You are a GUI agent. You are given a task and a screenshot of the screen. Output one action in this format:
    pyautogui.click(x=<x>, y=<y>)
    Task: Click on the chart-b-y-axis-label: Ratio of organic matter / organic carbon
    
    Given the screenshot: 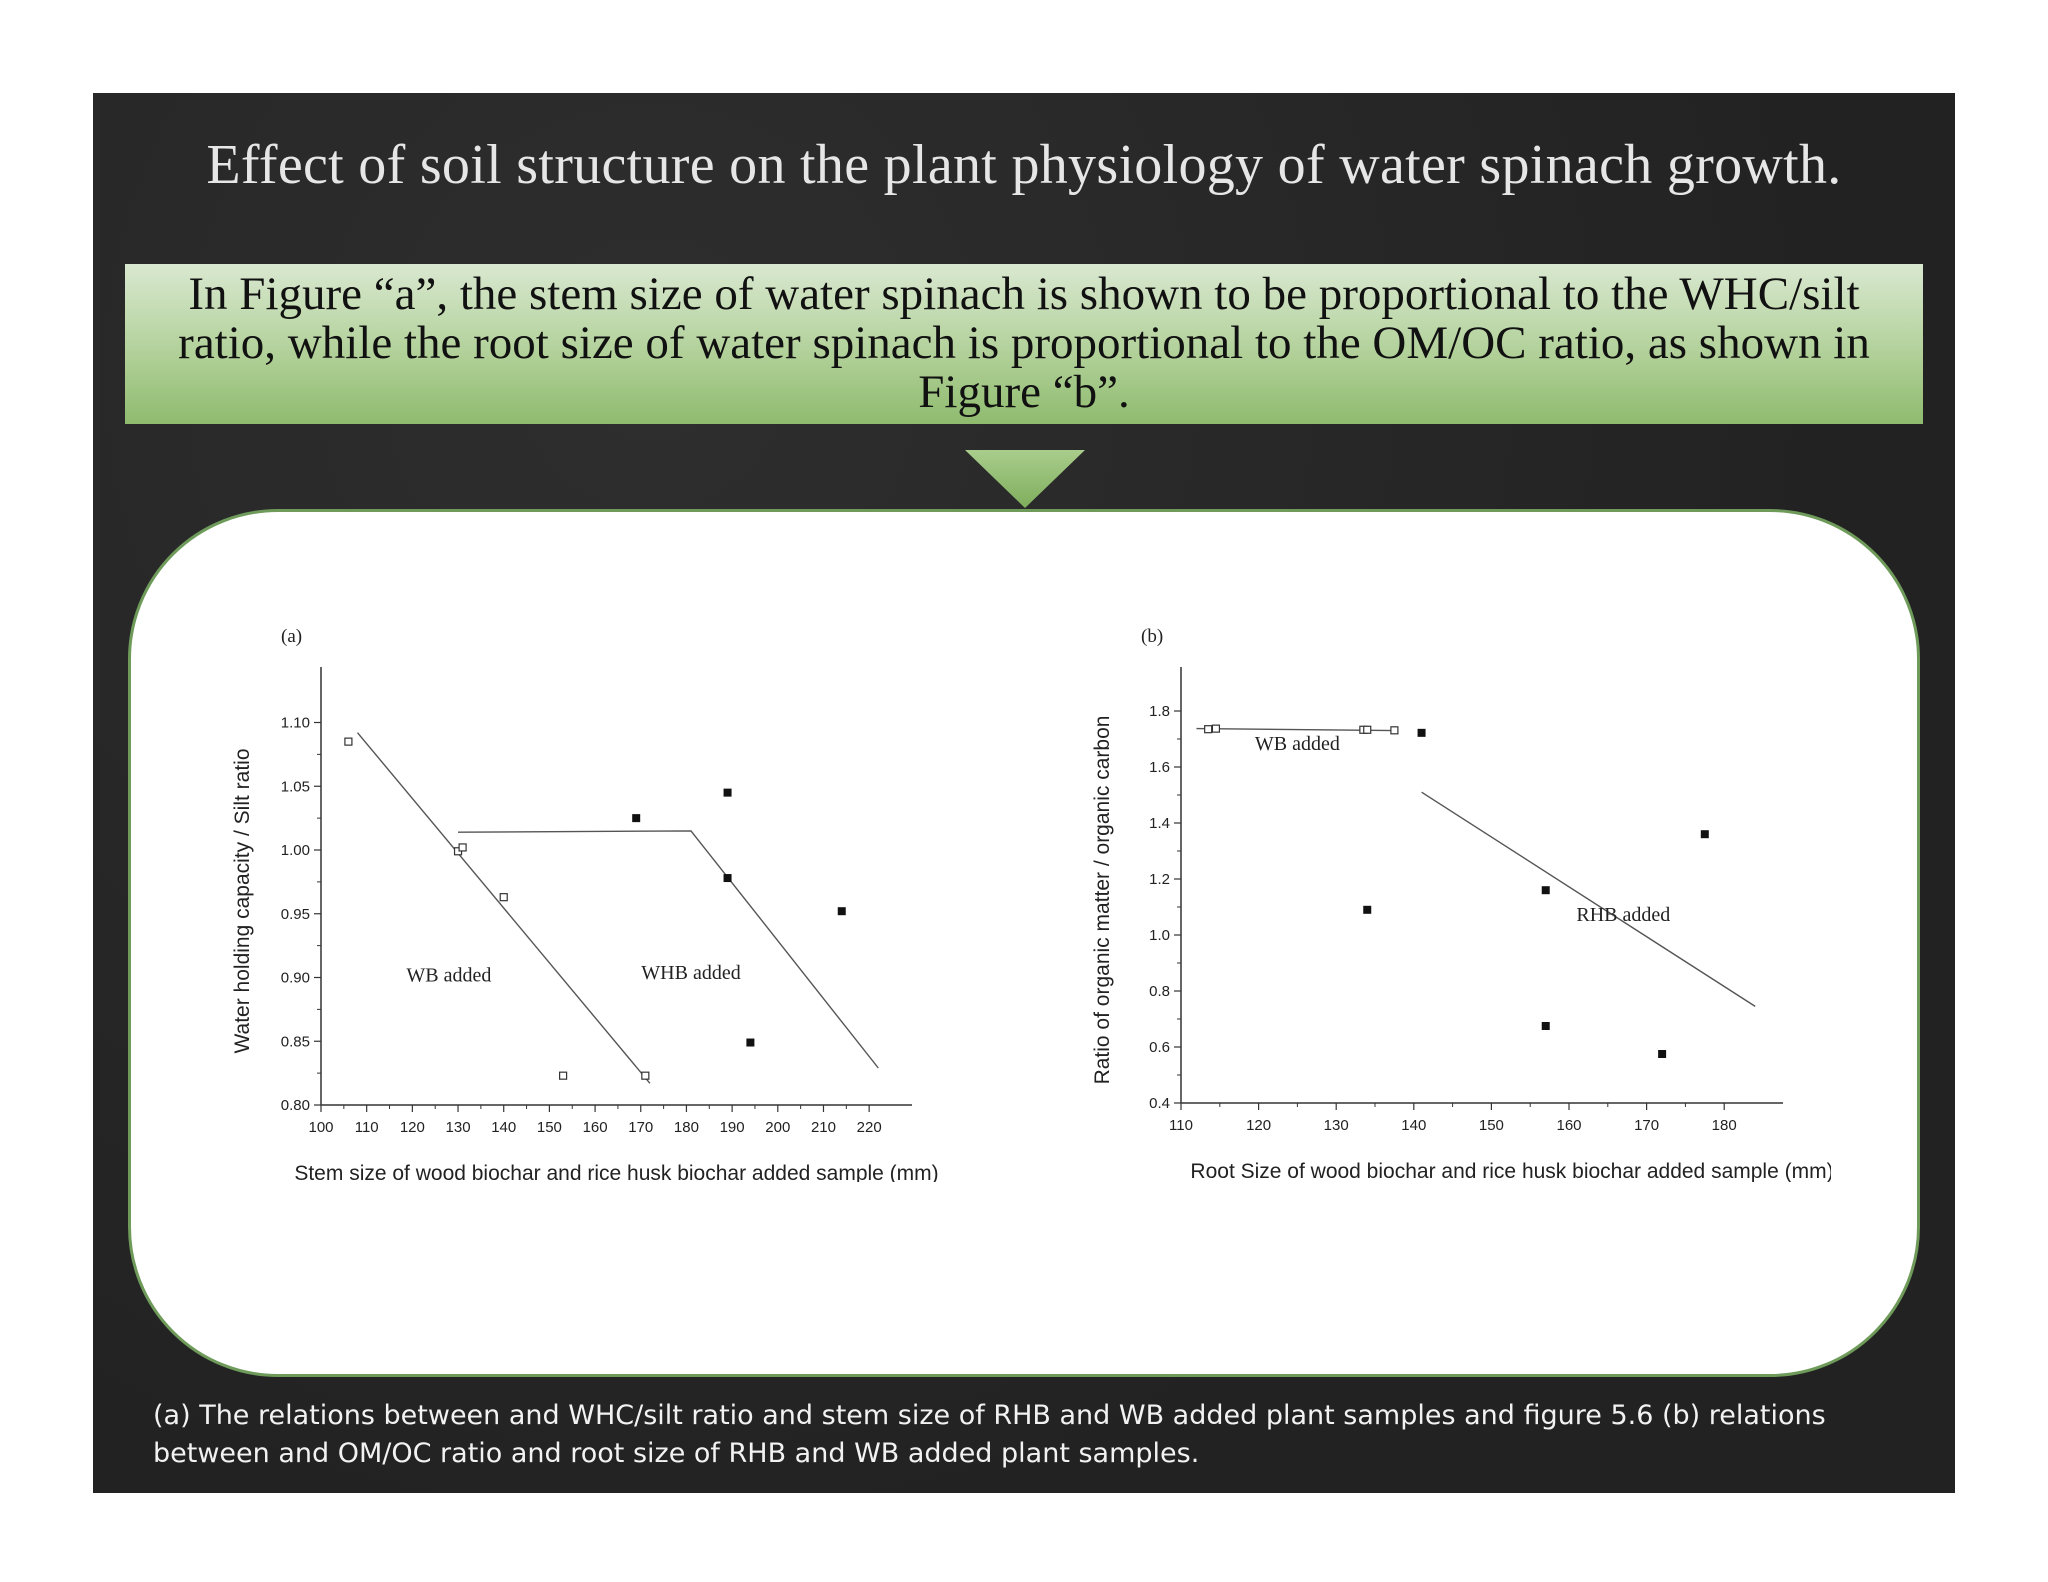 What is the action you would take?
    pyautogui.click(x=1102, y=900)
    